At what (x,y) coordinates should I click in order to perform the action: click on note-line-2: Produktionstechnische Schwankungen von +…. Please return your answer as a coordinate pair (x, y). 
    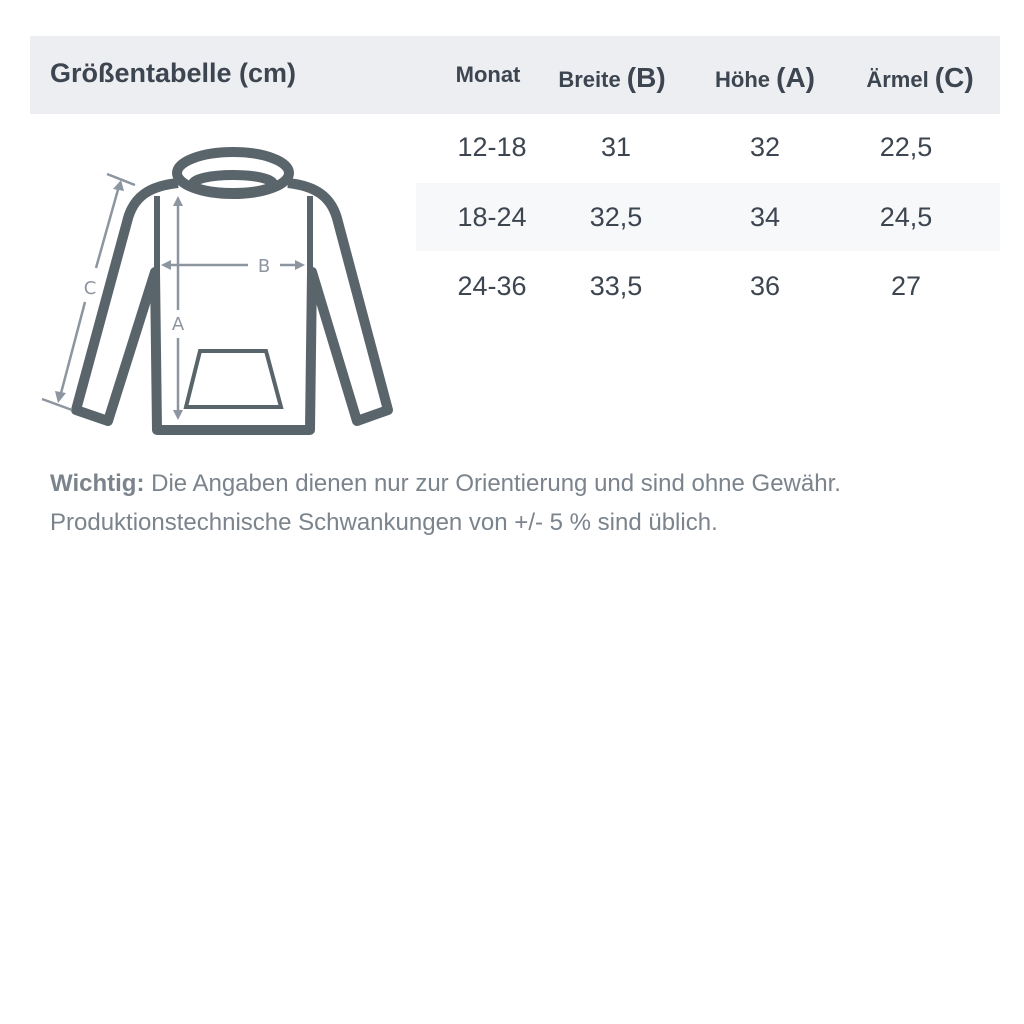
    Looking at the image, I should click on (384, 522).